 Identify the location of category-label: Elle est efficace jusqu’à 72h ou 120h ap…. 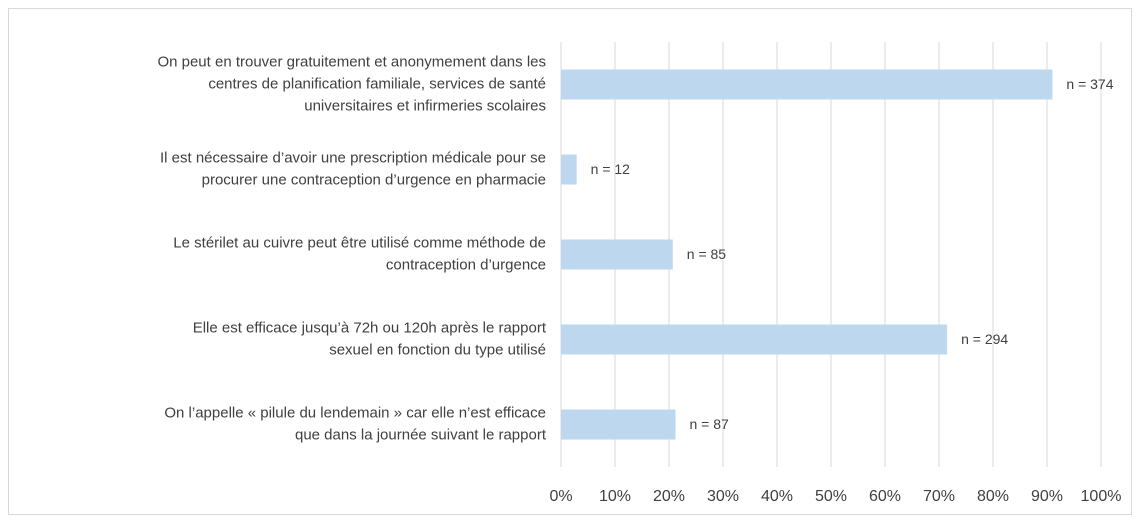
(370, 327).